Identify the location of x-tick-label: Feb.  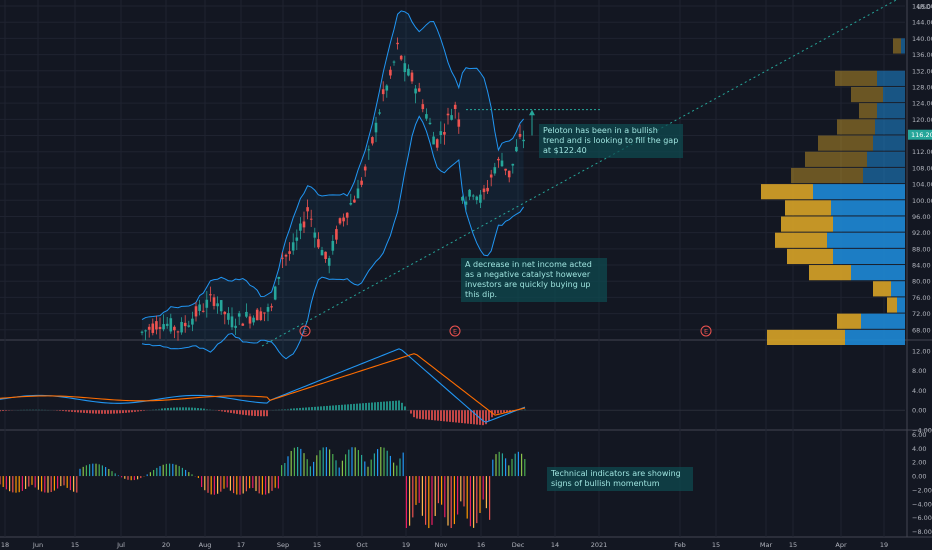
(680, 545).